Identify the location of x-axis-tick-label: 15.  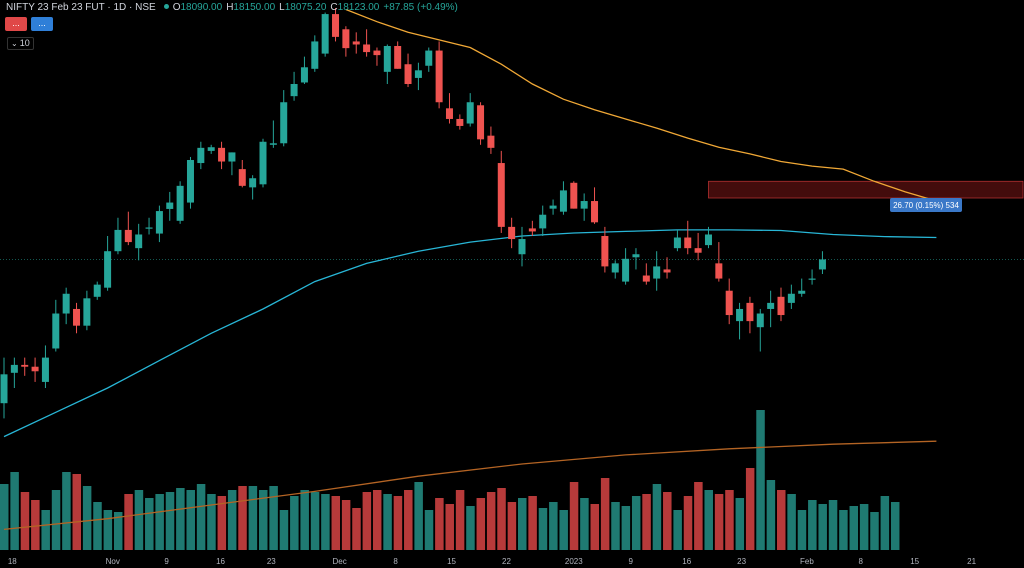
(914, 561).